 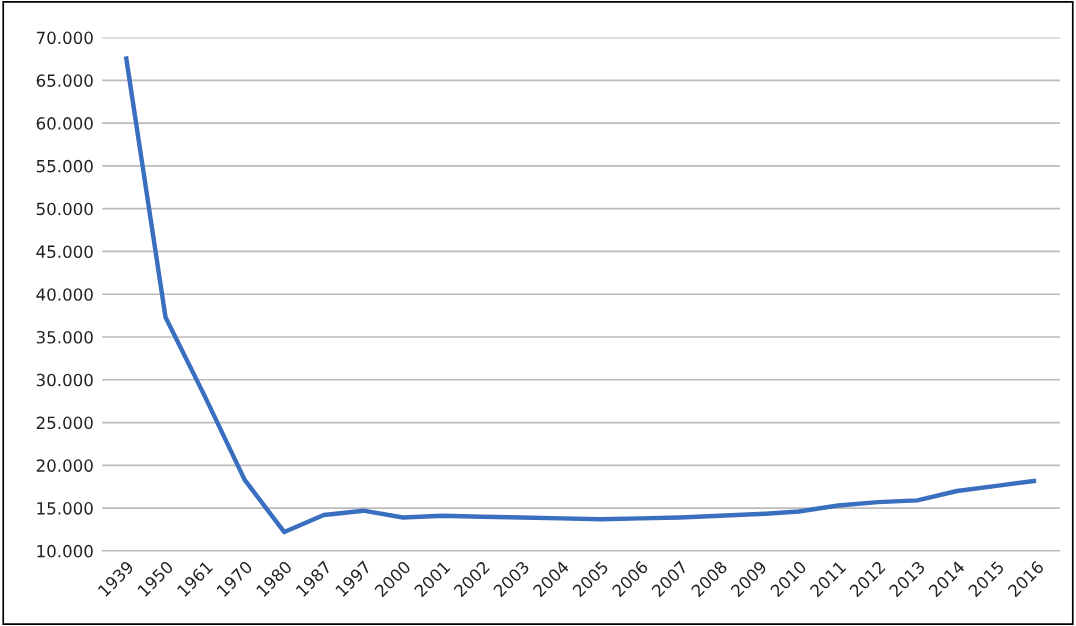 I want to click on y-tick-label: 70.000, so click(x=64, y=38).